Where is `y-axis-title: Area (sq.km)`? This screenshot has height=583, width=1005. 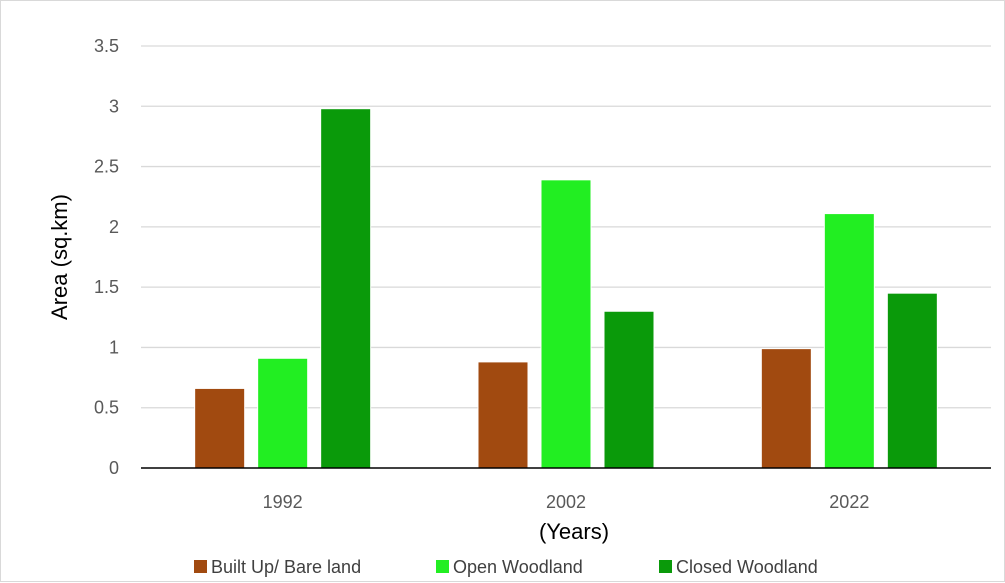 y-axis-title: Area (sq.km) is located at coordinates (59, 257).